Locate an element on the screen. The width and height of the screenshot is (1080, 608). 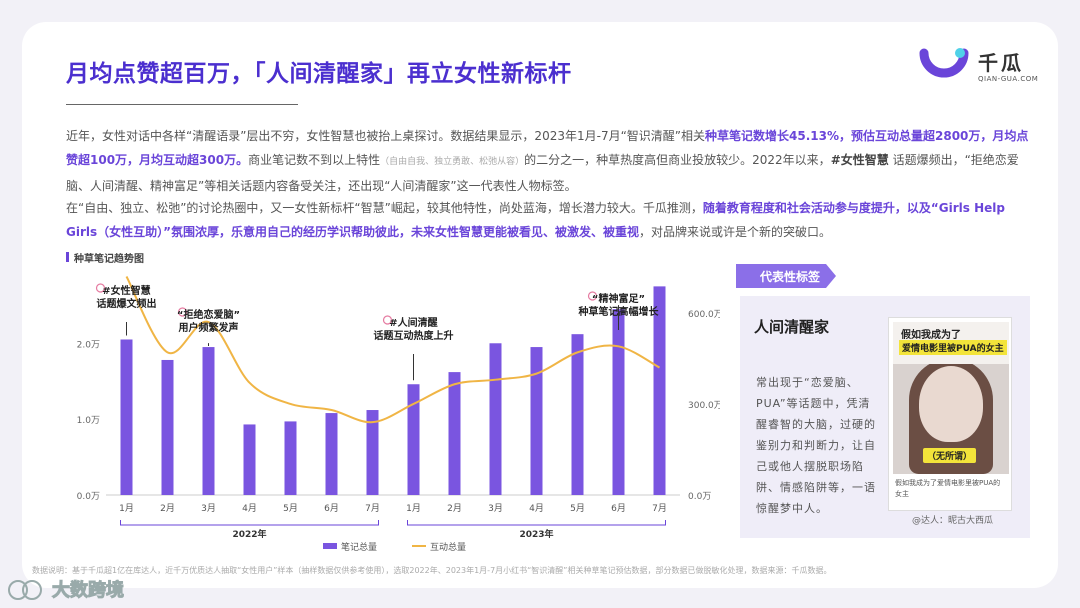
year-group-label: 2022年 is located at coordinates (249, 534).